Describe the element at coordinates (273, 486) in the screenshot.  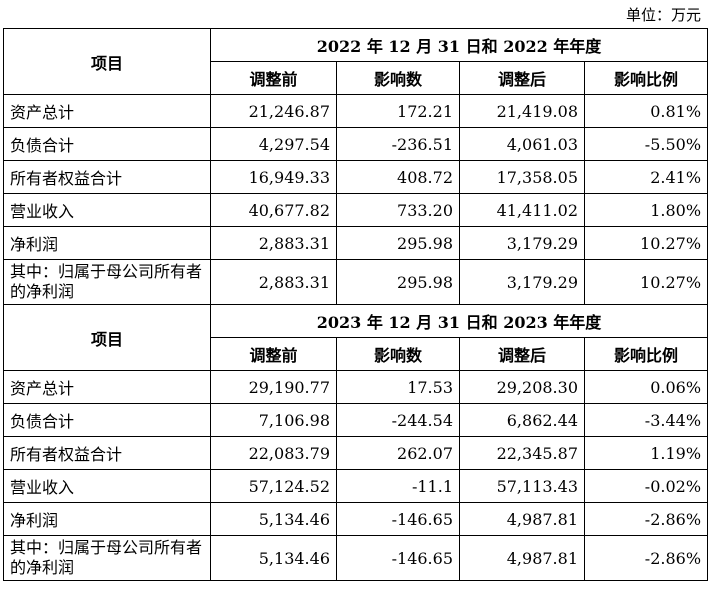
I see `cell-before: 57,124.52` at that location.